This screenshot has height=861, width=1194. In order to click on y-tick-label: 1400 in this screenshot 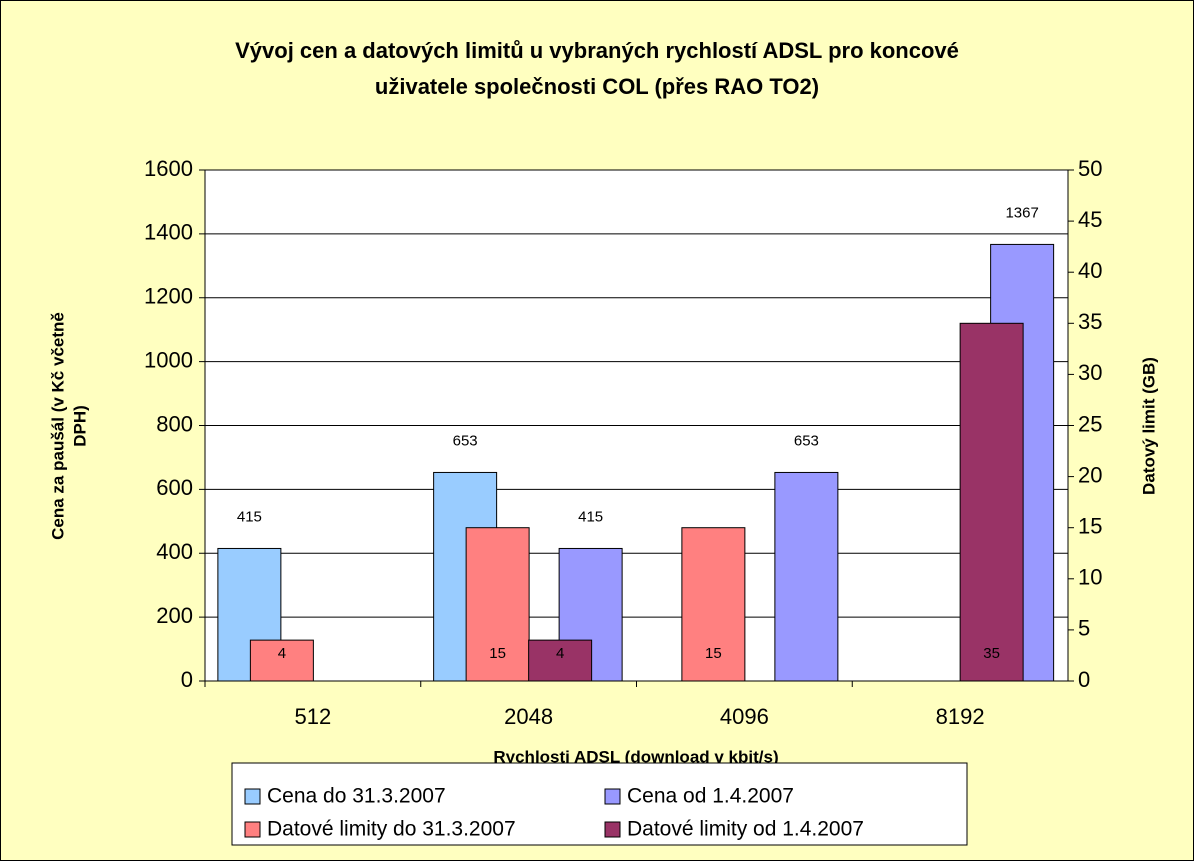, I will do `click(168, 232)`.